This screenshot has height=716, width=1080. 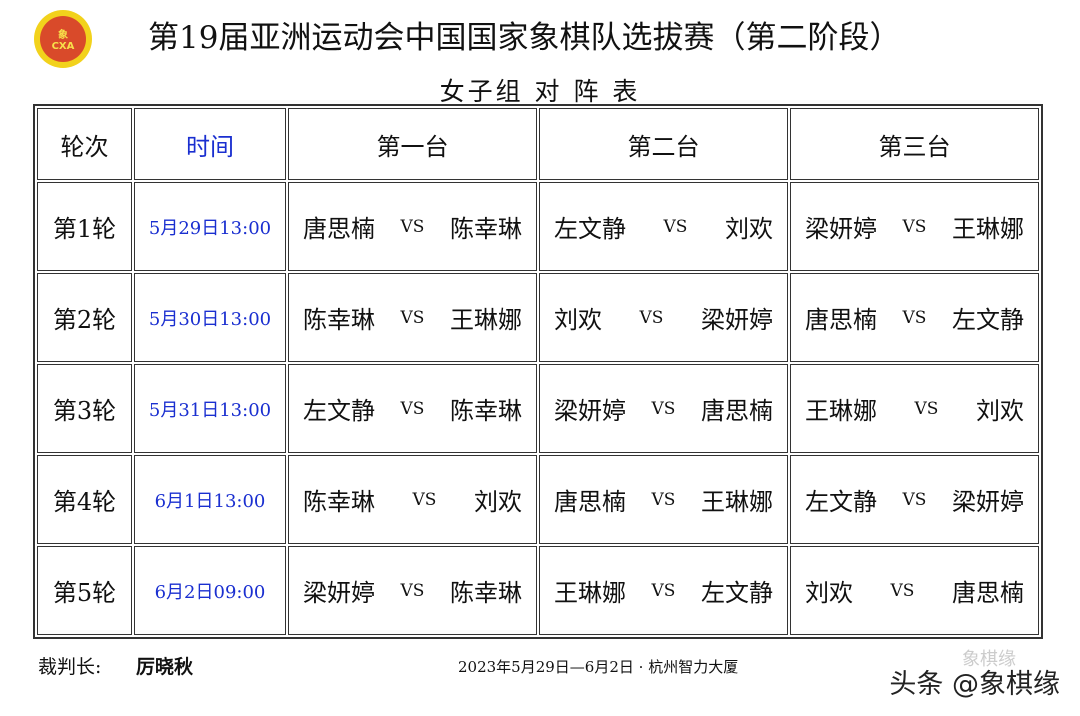 I want to click on board-match: 唐思楠 VS 左文静, so click(x=914, y=317).